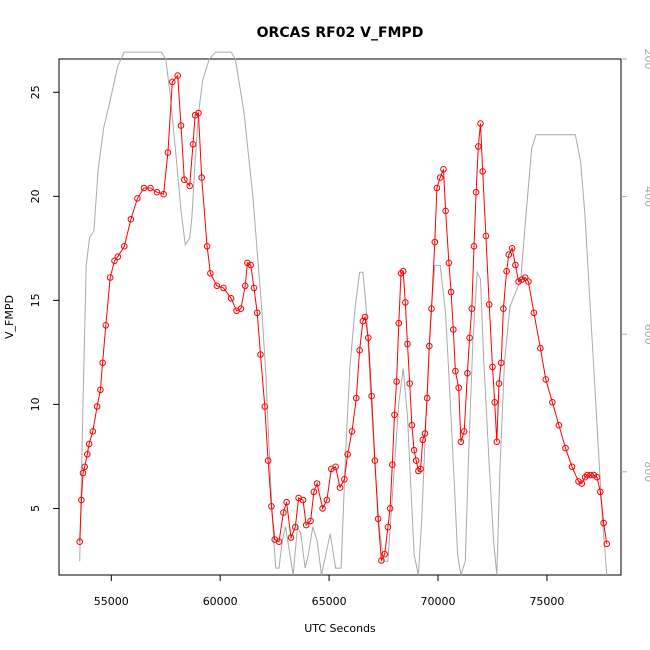 This screenshot has height=650, width=650. What do you see at coordinates (35, 92) in the screenshot?
I see `y-tick-label: 25` at bounding box center [35, 92].